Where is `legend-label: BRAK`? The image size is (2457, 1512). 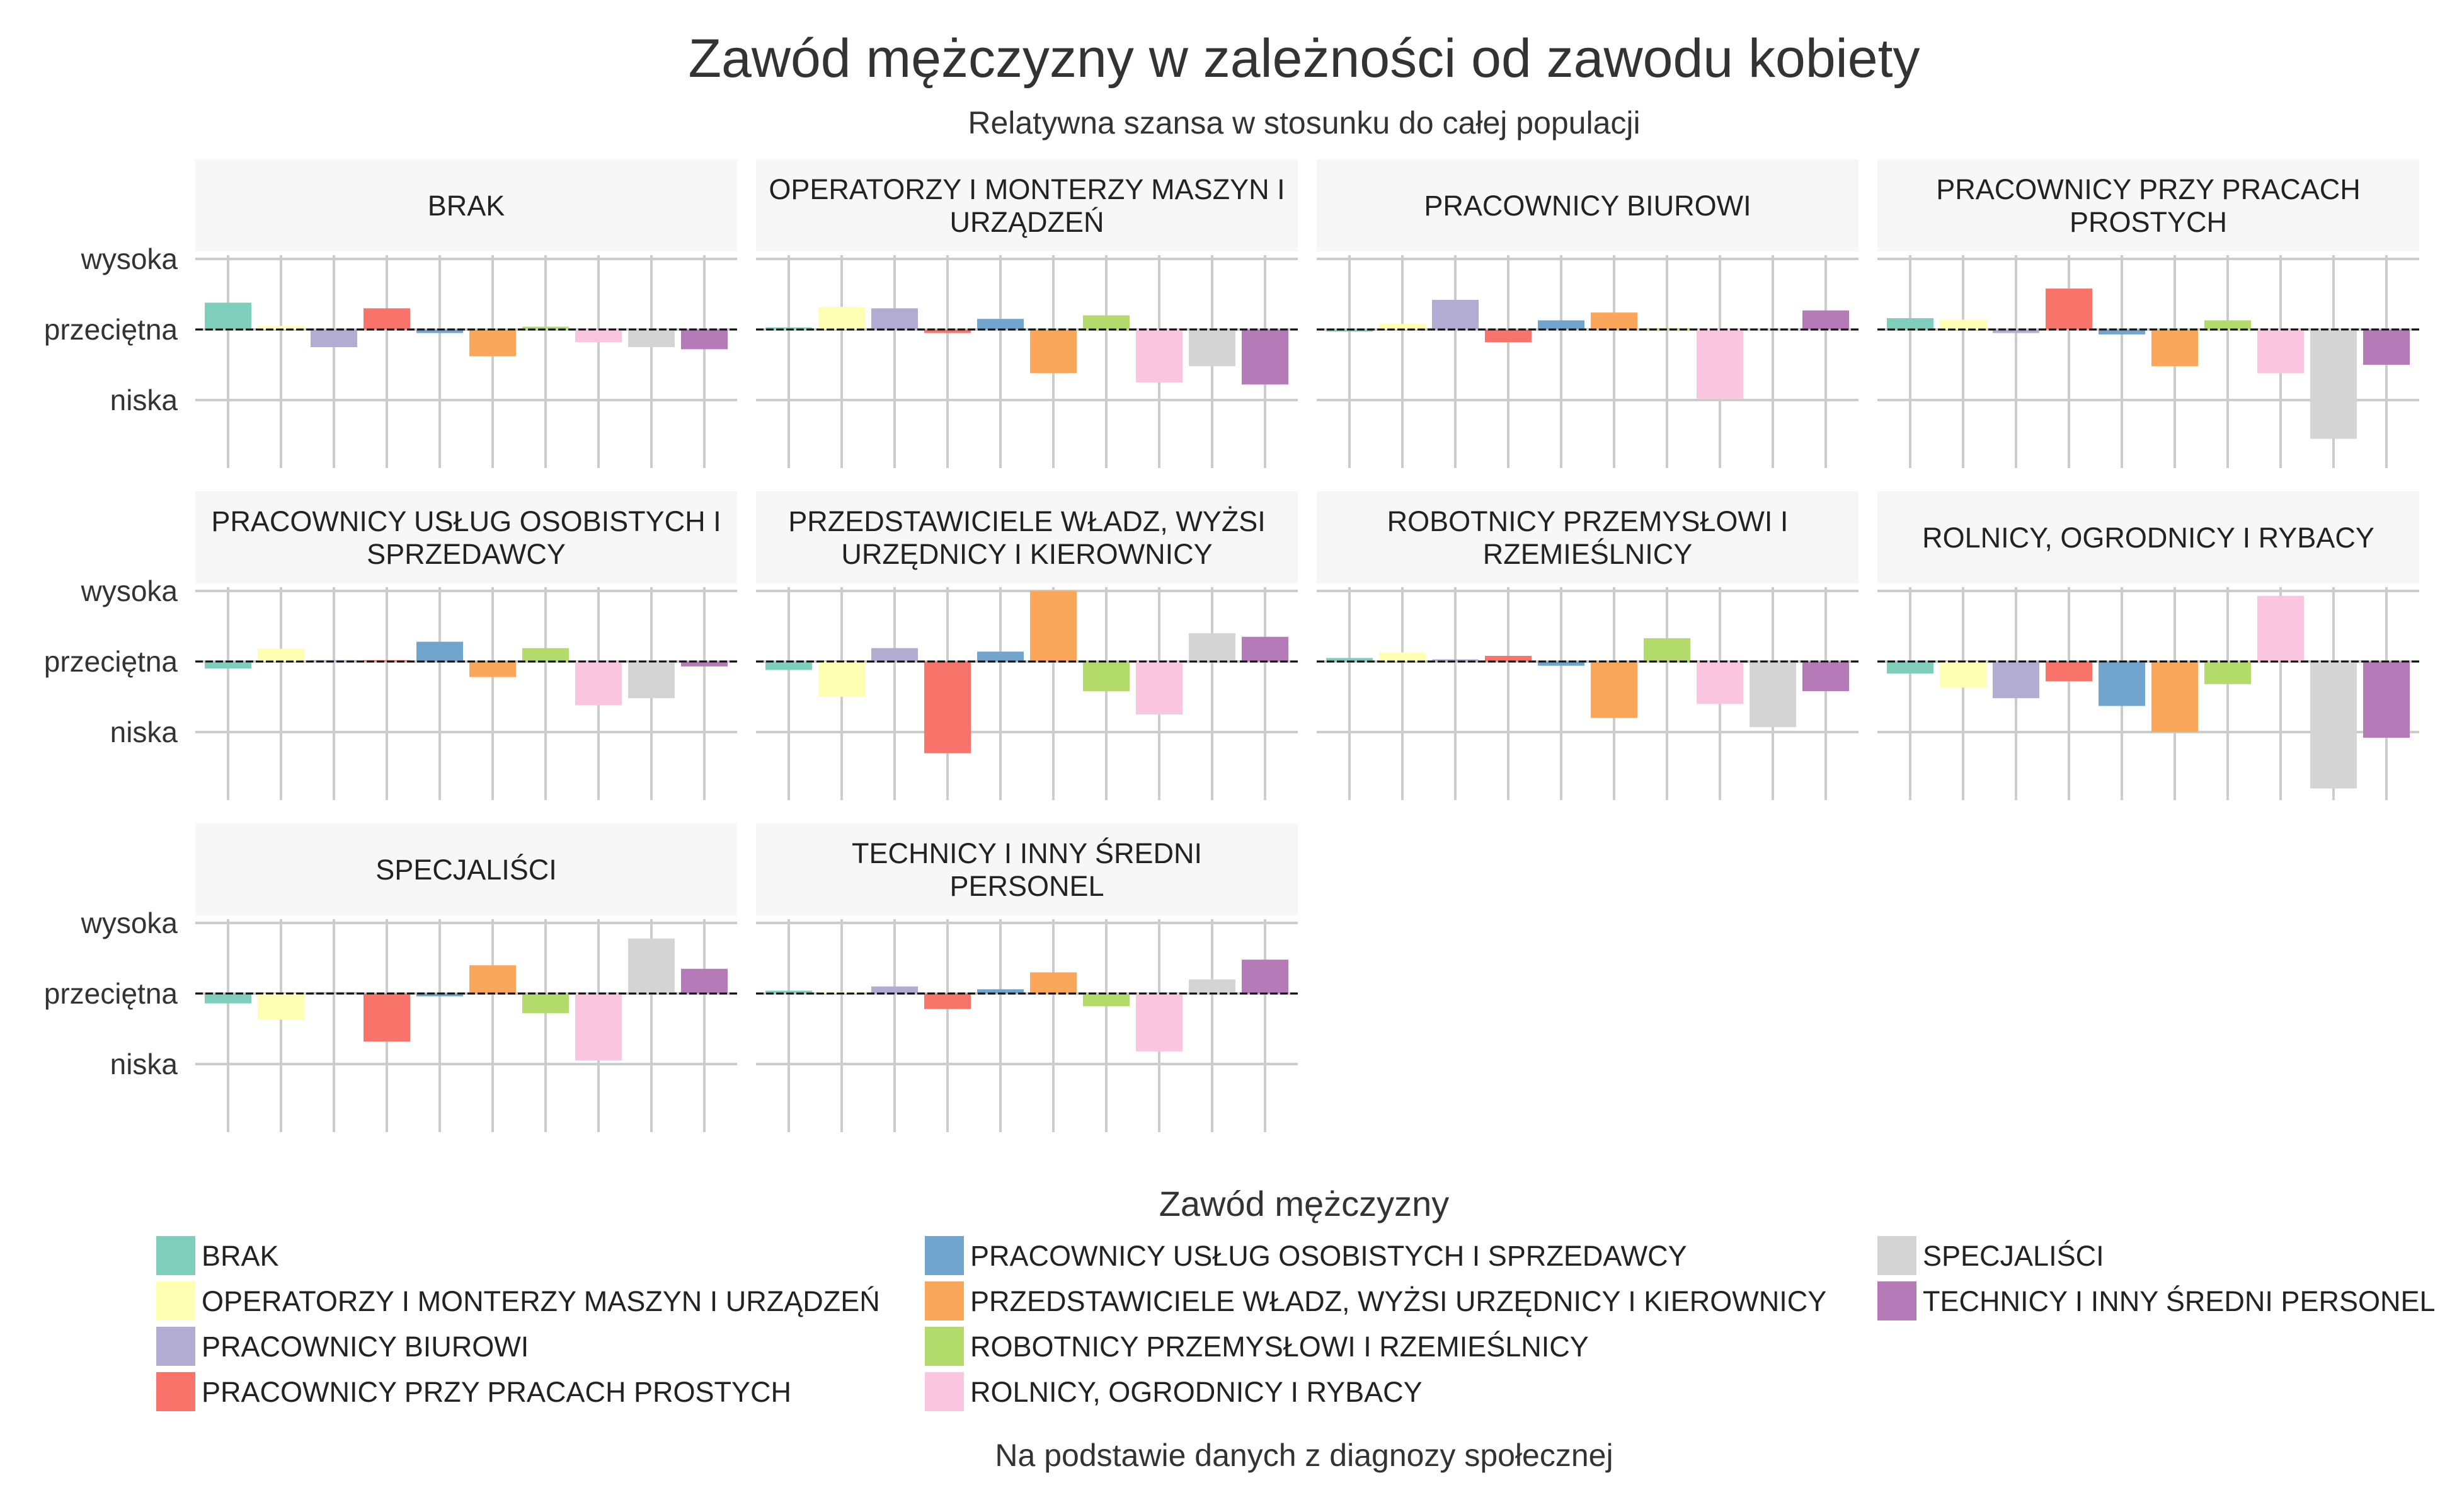
legend-label: BRAK is located at coordinates (240, 1256).